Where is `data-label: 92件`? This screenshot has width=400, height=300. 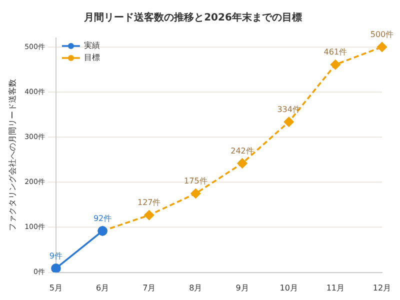 data-label: 92件 is located at coordinates (102, 219).